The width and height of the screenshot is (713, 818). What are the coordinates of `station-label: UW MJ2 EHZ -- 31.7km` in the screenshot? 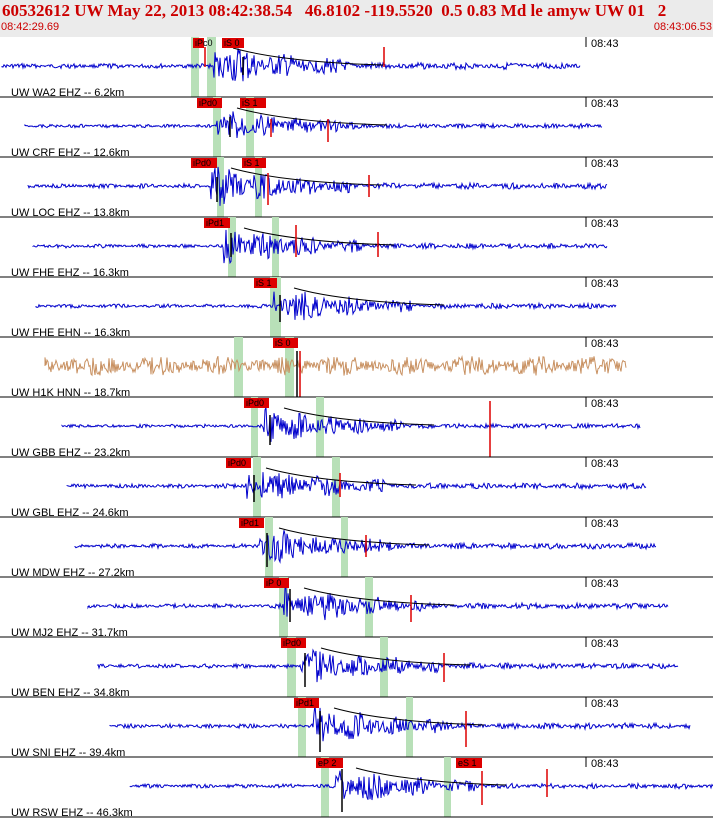 It's located at (69, 633).